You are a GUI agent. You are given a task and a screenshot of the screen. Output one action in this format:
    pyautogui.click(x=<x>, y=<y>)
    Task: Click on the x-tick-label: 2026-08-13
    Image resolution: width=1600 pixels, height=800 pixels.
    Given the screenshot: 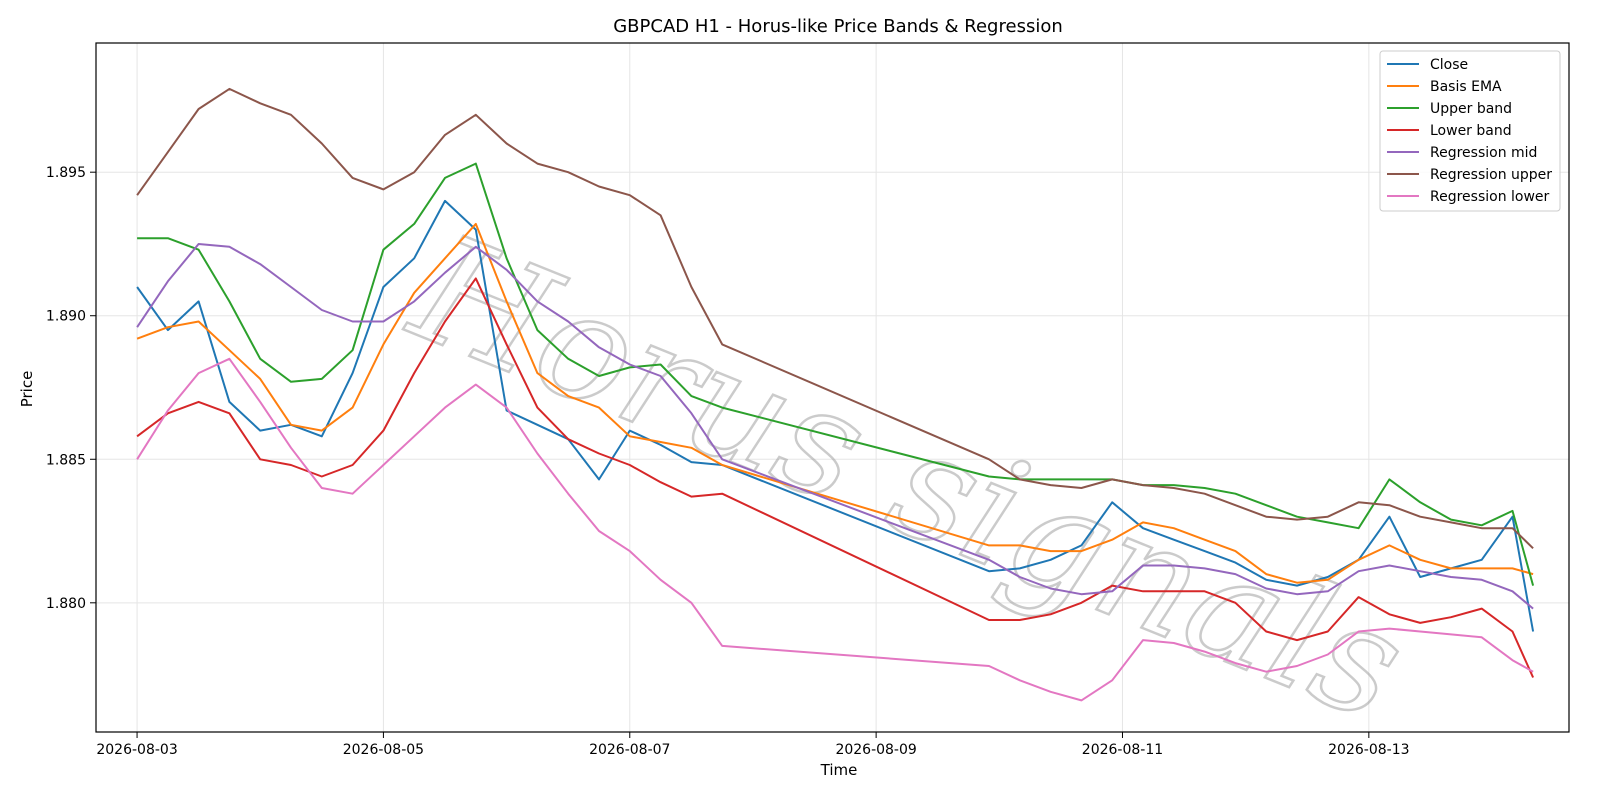 What is the action you would take?
    pyautogui.click(x=1368, y=750)
    